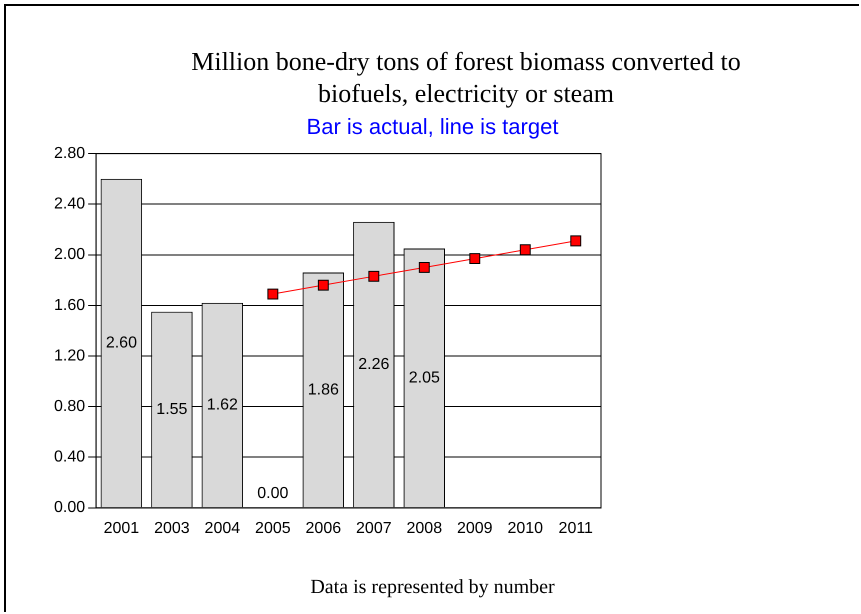 The height and width of the screenshot is (614, 861). I want to click on y-tick-label: 0.40, so click(70, 457).